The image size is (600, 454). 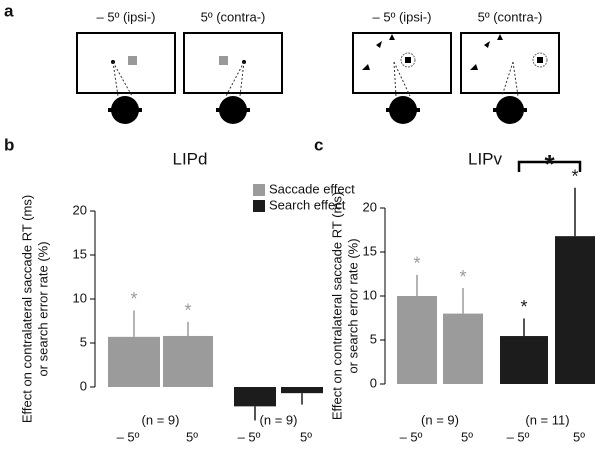 What do you see at coordinates (455, 57) in the screenshot?
I see `search-array` at bounding box center [455, 57].